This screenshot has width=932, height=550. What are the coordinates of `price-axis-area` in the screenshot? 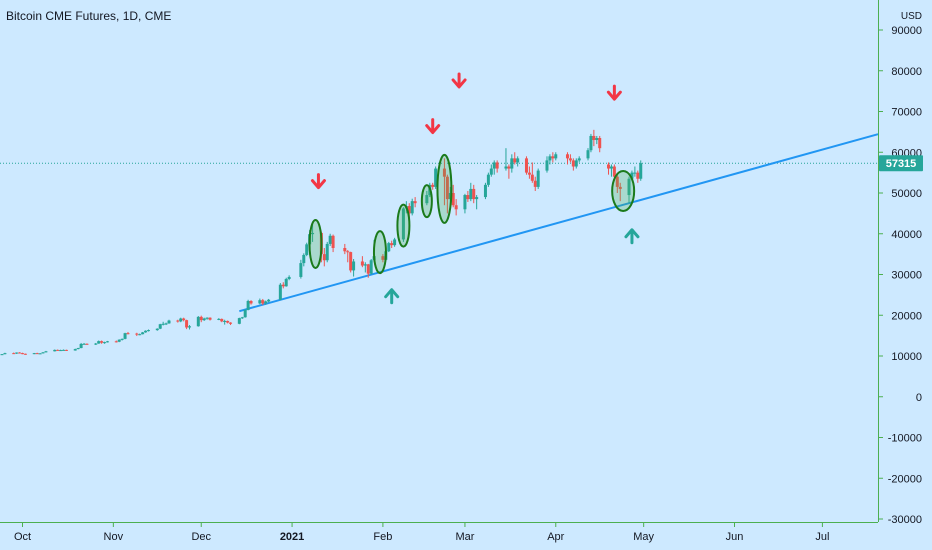 It's located at (905, 261).